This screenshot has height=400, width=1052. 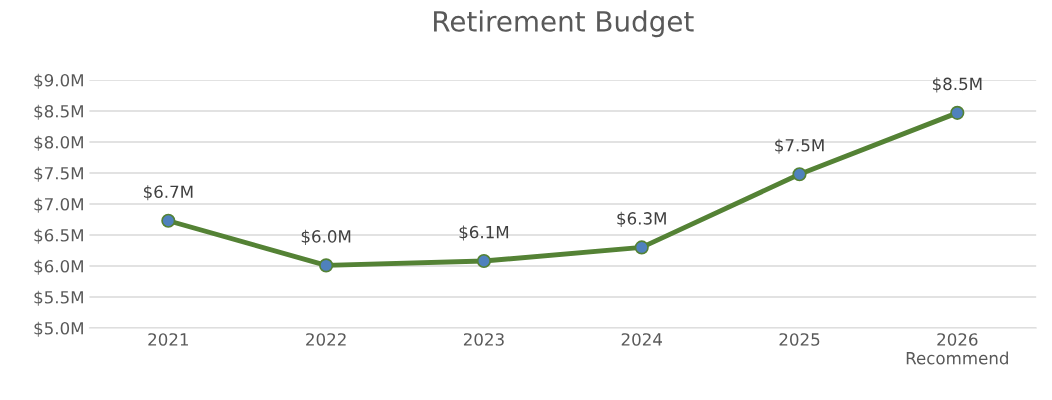 What do you see at coordinates (799, 146) in the screenshot?
I see `data-label: $7.5M` at bounding box center [799, 146].